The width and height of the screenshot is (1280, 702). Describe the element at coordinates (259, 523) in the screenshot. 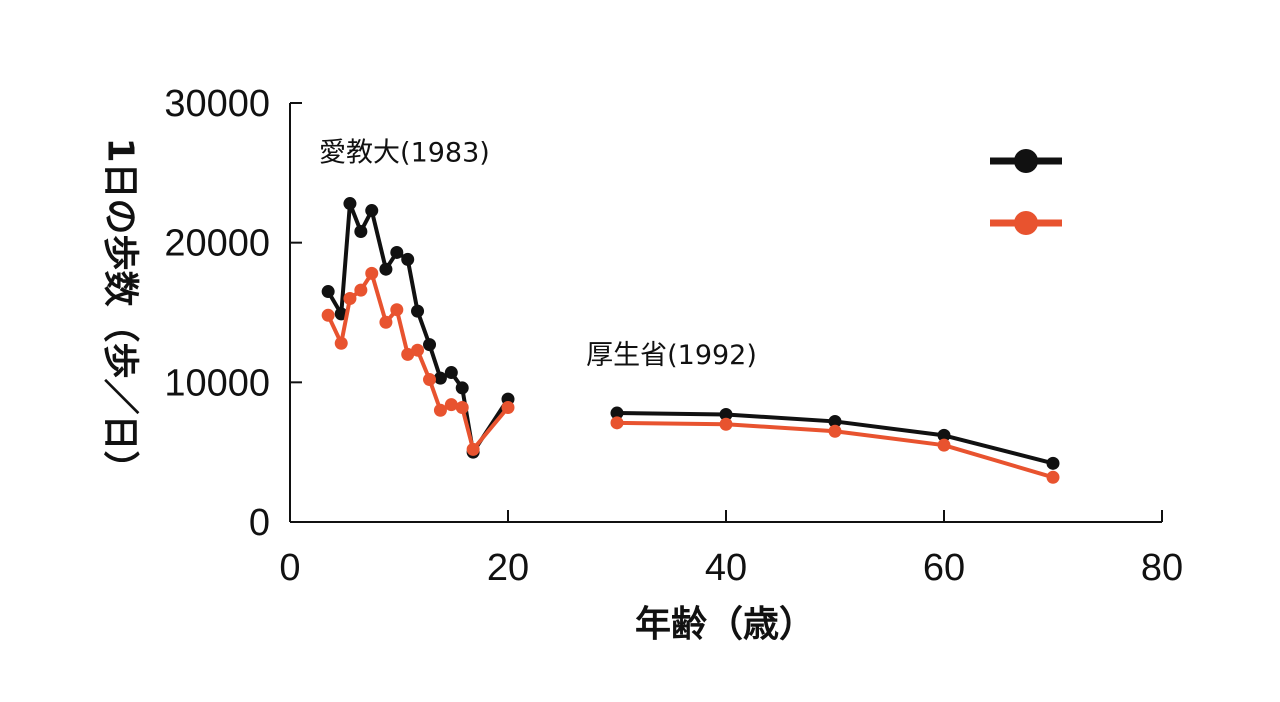

I see `y-tick-label: 0` at that location.